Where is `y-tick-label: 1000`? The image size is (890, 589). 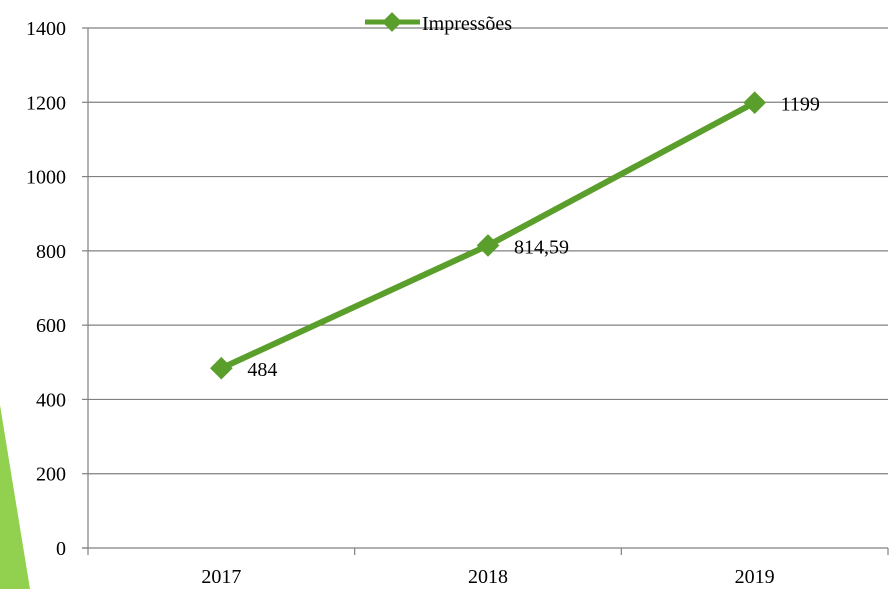 y-tick-label: 1000 is located at coordinates (46, 178).